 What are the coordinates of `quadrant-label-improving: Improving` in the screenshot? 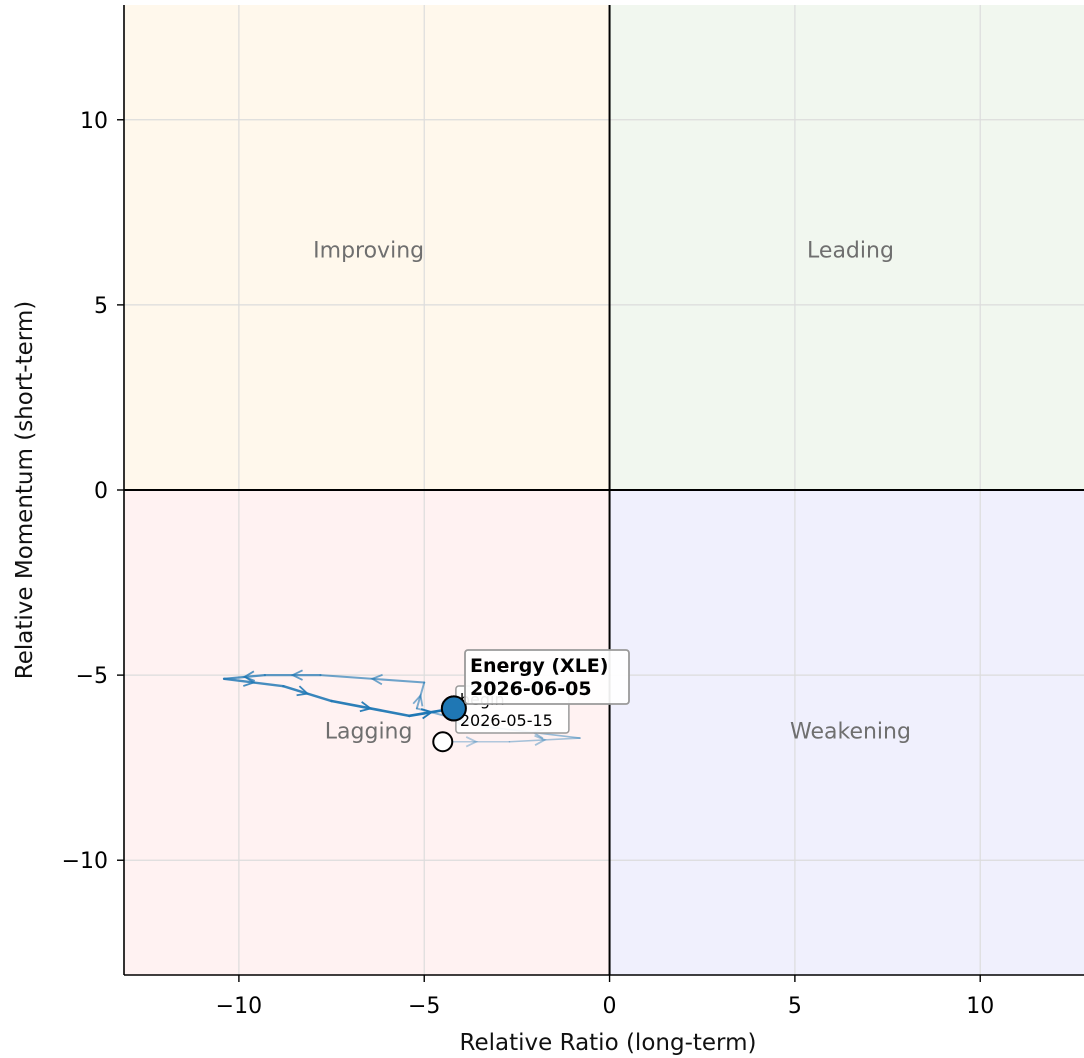 It's located at (368, 250).